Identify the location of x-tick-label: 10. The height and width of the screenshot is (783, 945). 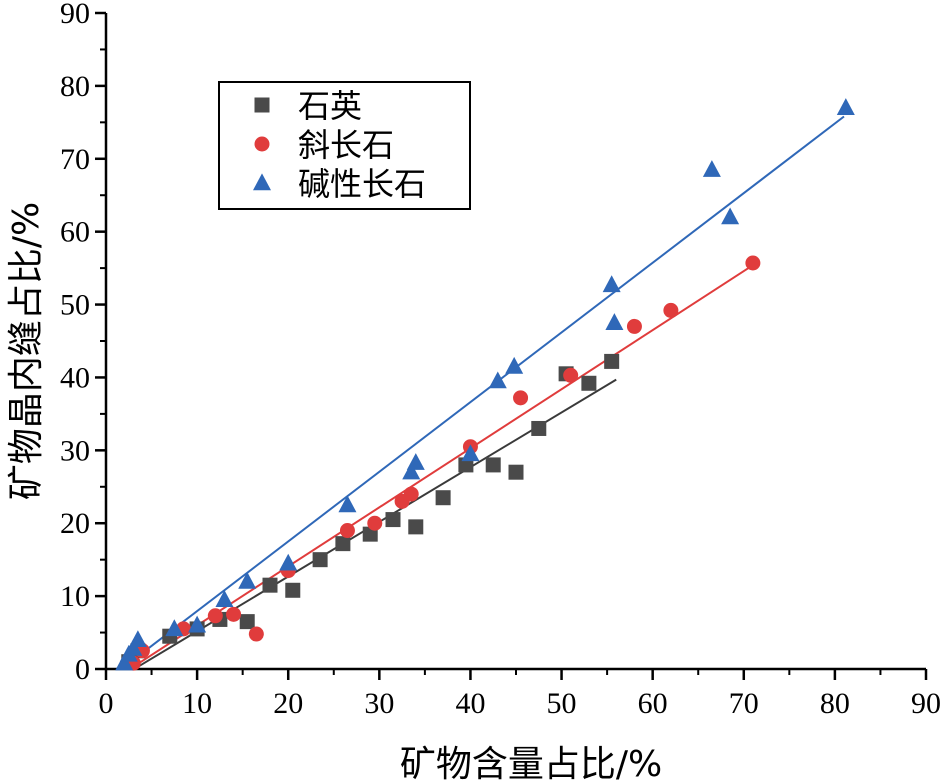
(197, 703).